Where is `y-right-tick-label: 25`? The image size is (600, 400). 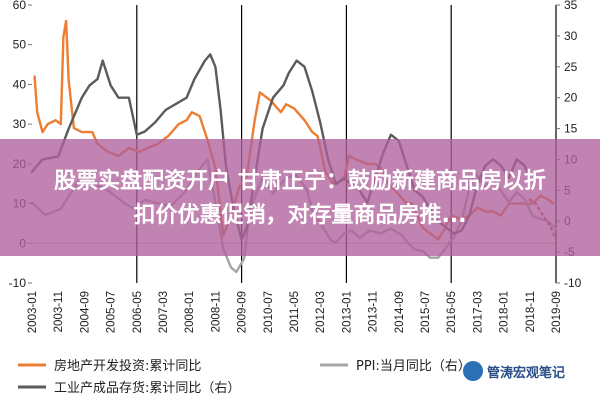 y-right-tick-label: 25 is located at coordinates (571, 67).